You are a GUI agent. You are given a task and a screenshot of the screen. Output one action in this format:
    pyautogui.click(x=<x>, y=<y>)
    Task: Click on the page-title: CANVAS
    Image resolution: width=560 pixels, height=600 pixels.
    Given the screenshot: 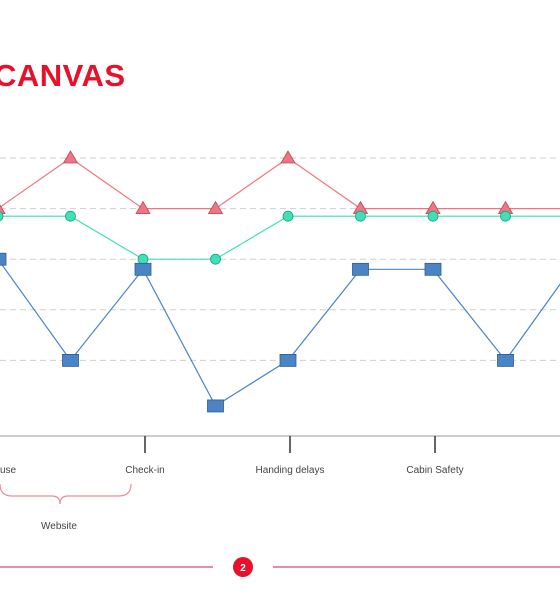 What is the action you would take?
    pyautogui.click(x=63, y=75)
    